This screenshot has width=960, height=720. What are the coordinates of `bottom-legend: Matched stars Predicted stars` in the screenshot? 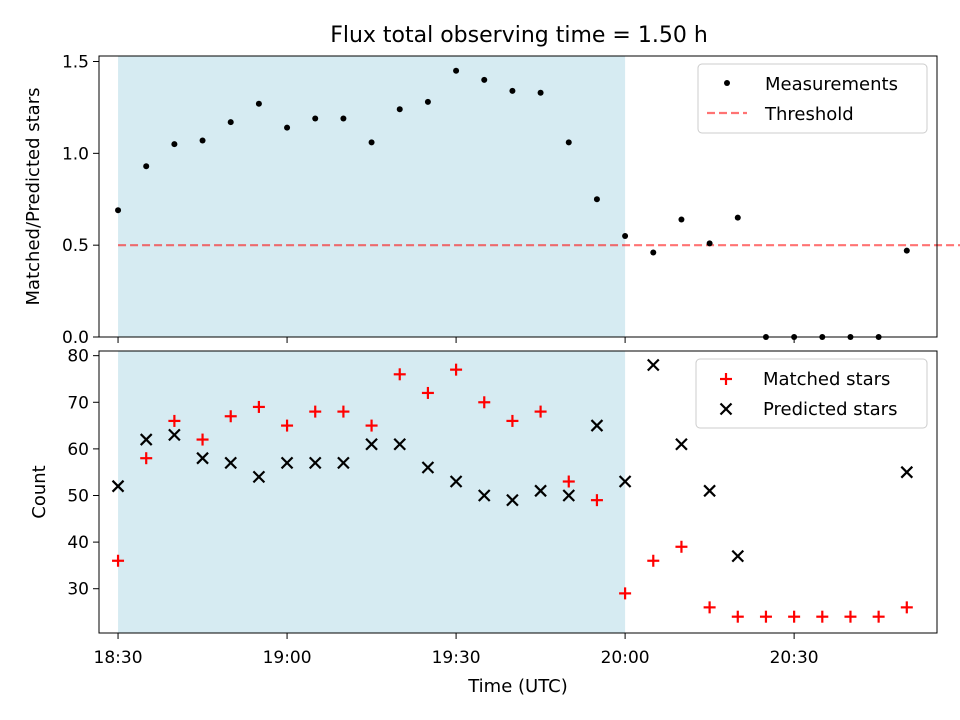 It's located at (811, 393).